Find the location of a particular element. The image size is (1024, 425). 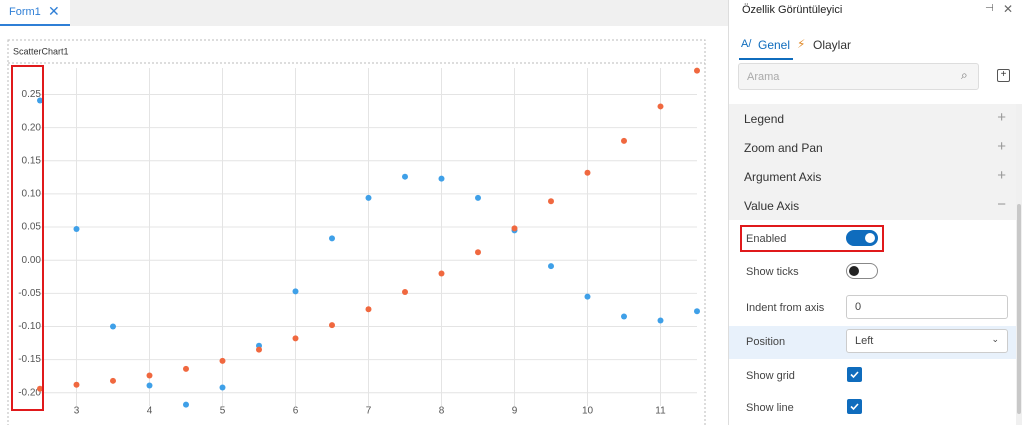

tab-label: Genel is located at coordinates (774, 45).